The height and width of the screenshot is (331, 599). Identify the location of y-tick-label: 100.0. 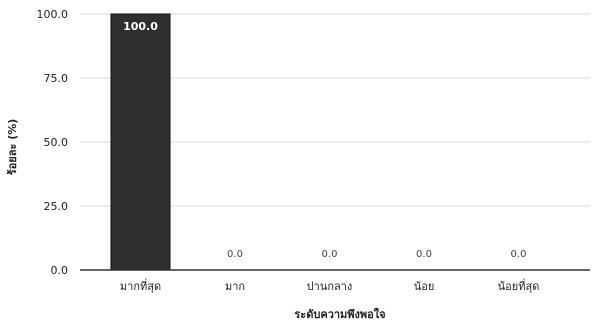
(53, 14).